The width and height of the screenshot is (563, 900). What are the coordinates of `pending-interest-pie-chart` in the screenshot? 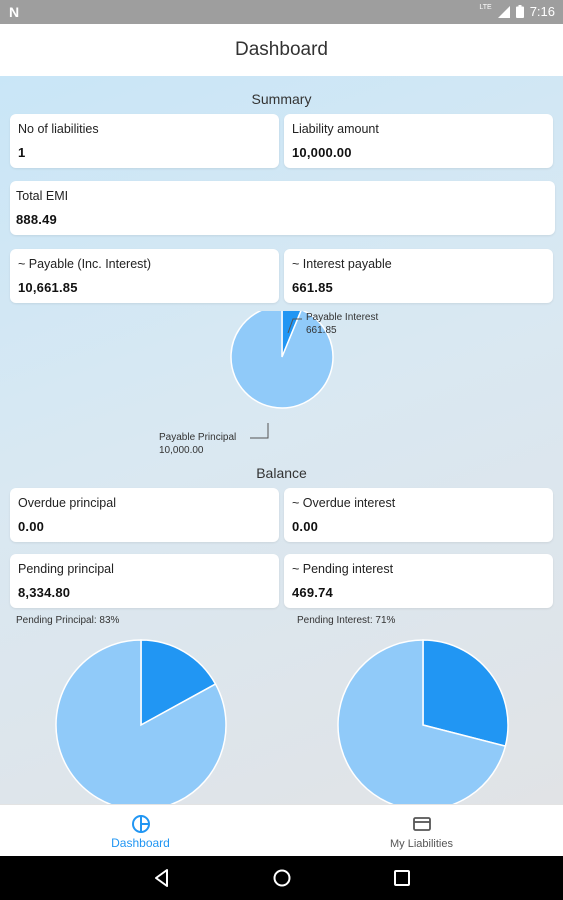 It's located at (423, 721).